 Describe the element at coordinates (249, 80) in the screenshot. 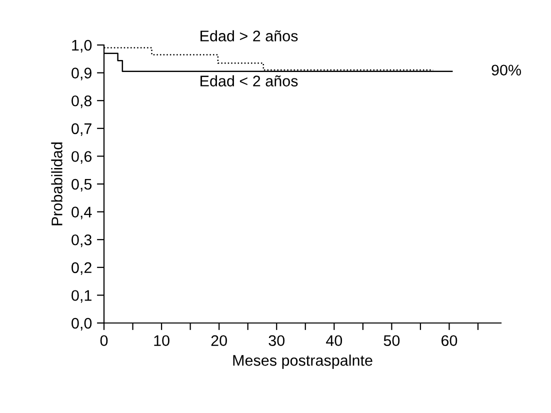

I see `series-label: Edad < 2 años` at that location.